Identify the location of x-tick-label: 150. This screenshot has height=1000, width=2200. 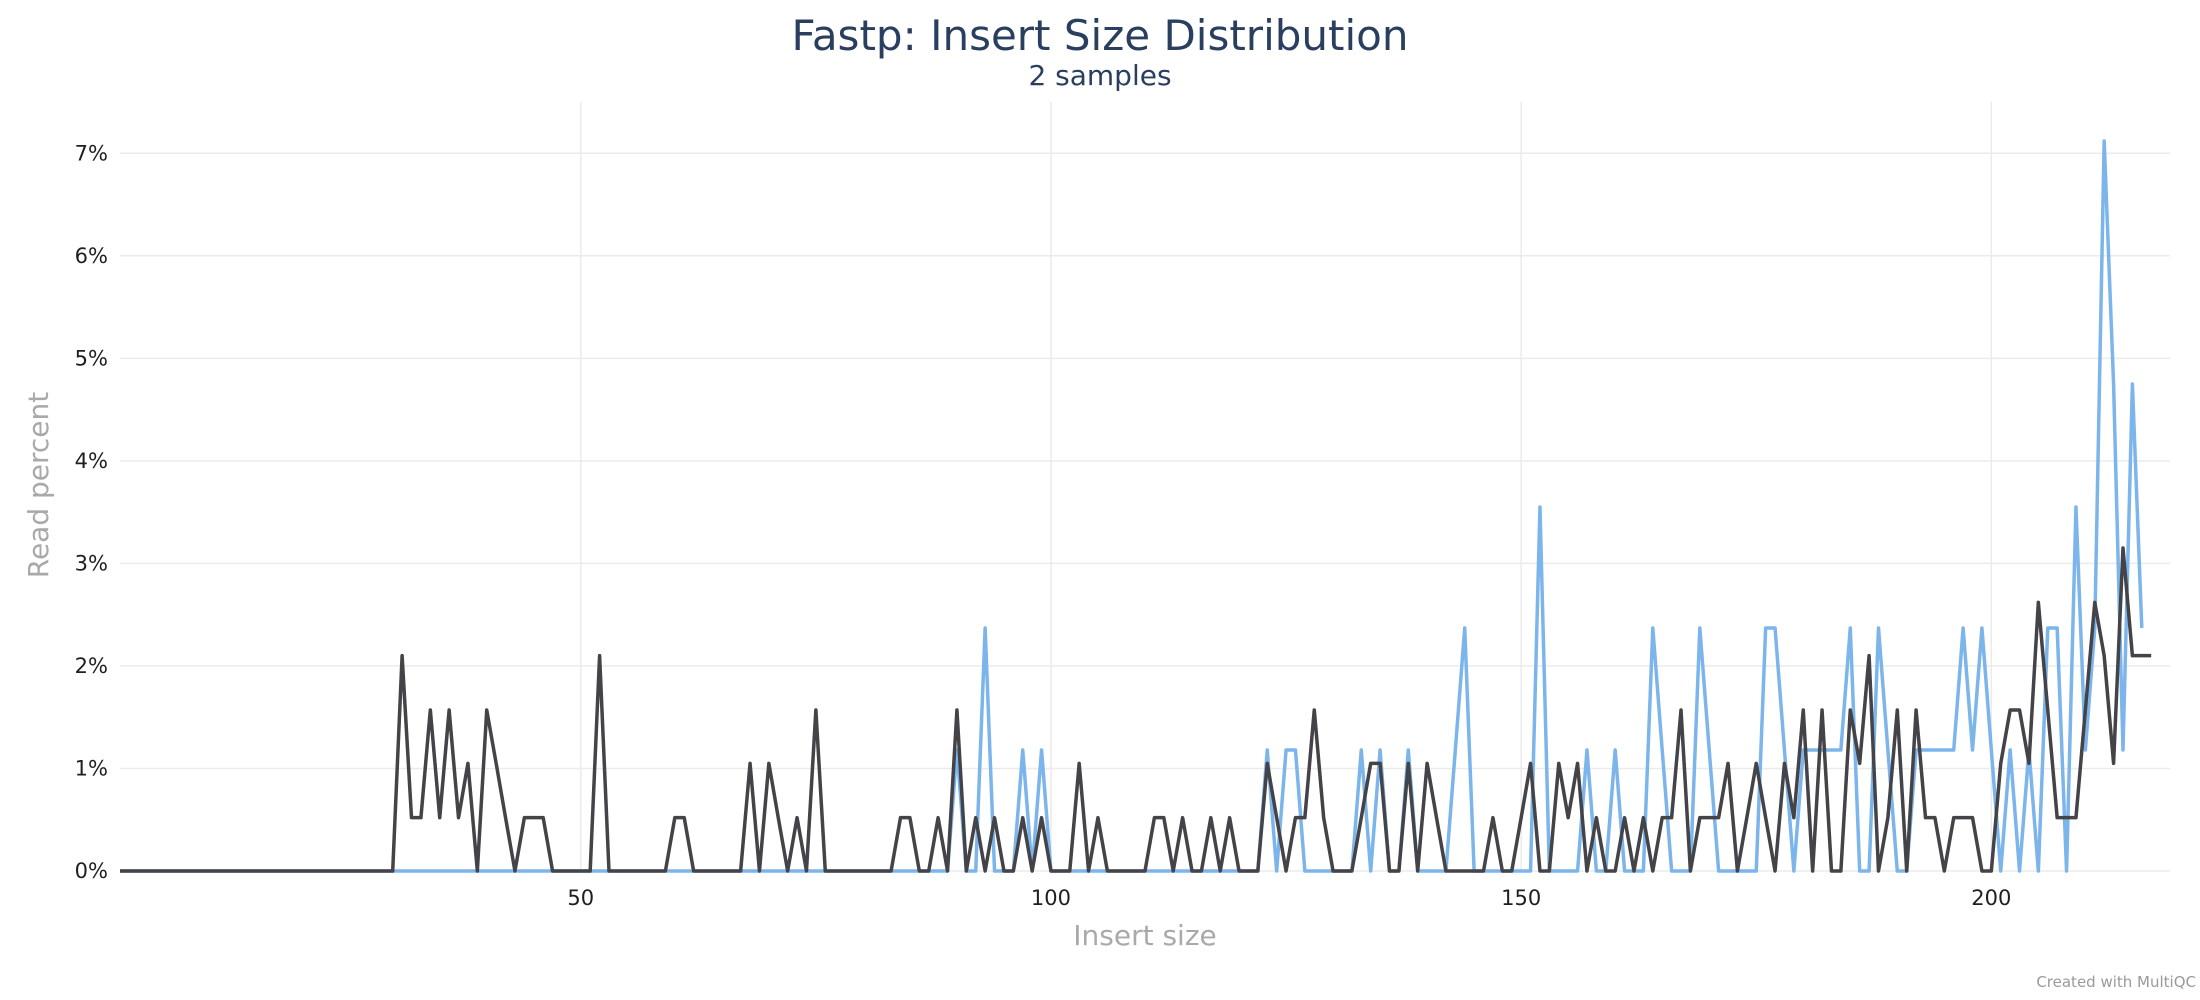
(1521, 898).